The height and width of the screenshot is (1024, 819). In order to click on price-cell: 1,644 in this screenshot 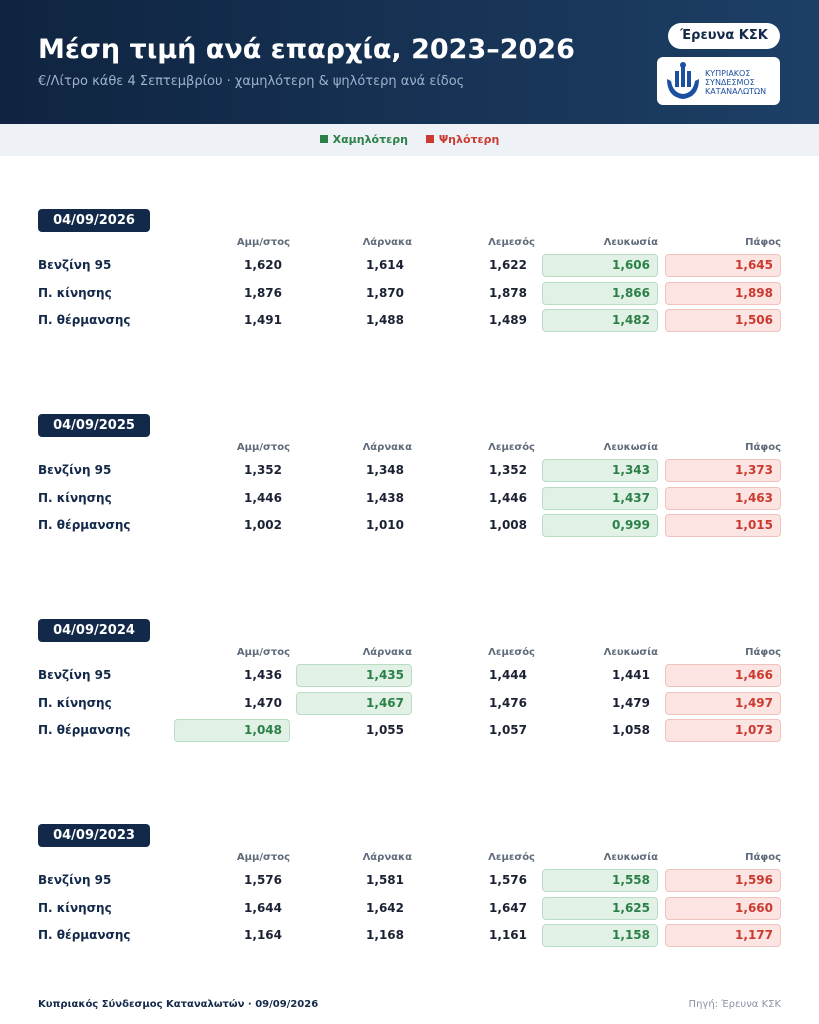, I will do `click(263, 907)`.